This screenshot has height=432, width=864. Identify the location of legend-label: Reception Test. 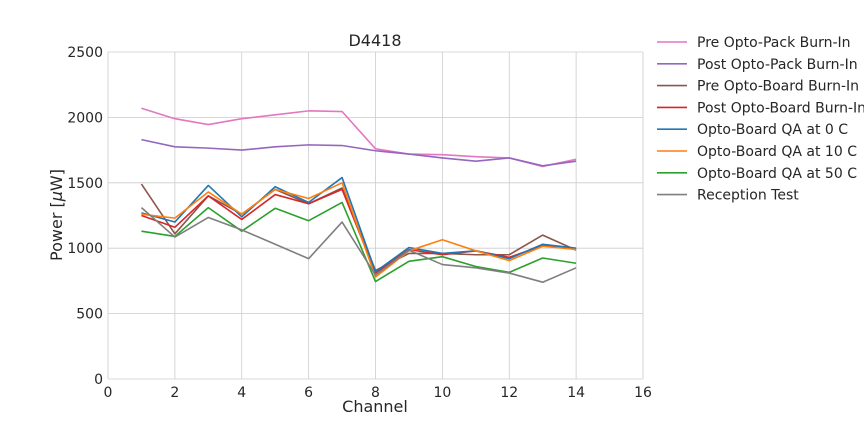
(748, 196).